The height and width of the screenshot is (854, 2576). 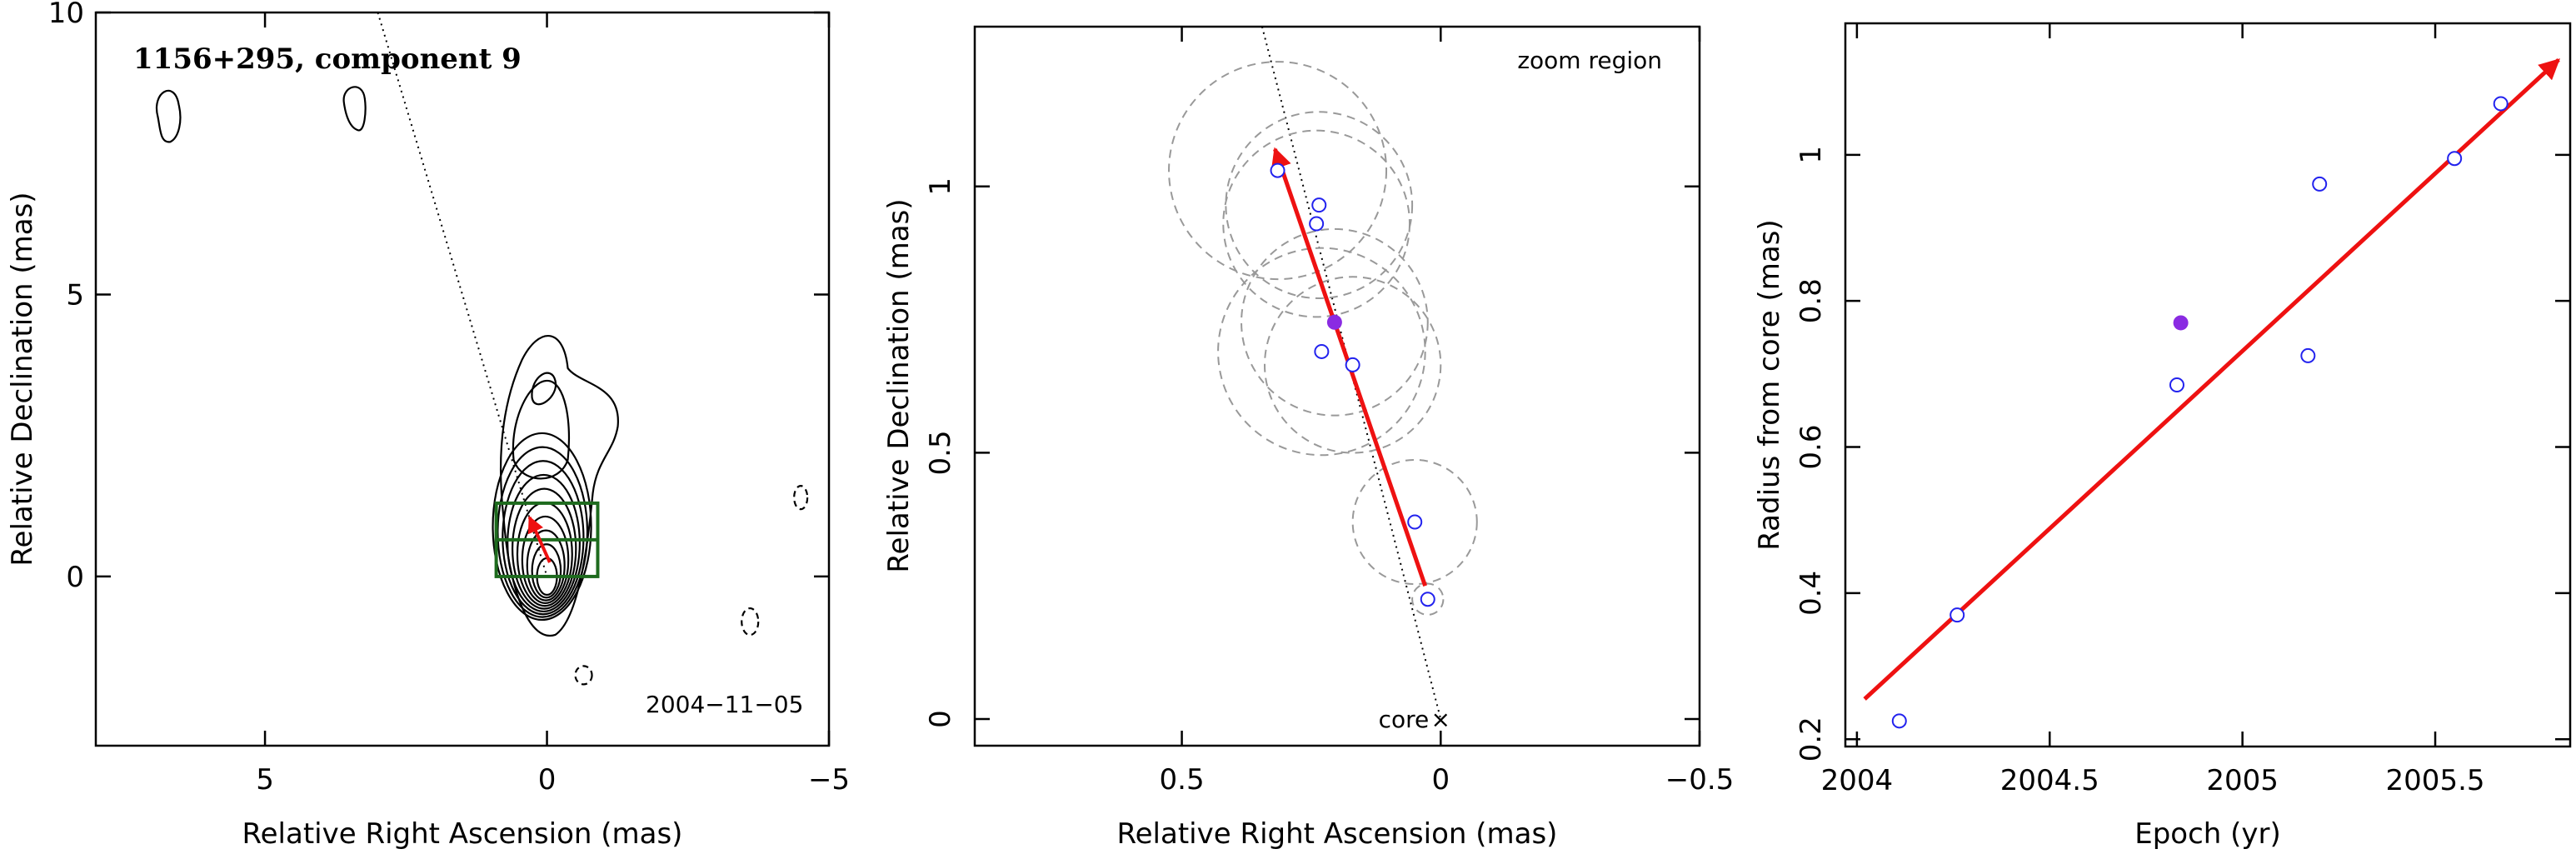 I want to click on error-circles, so click(x=1323, y=338).